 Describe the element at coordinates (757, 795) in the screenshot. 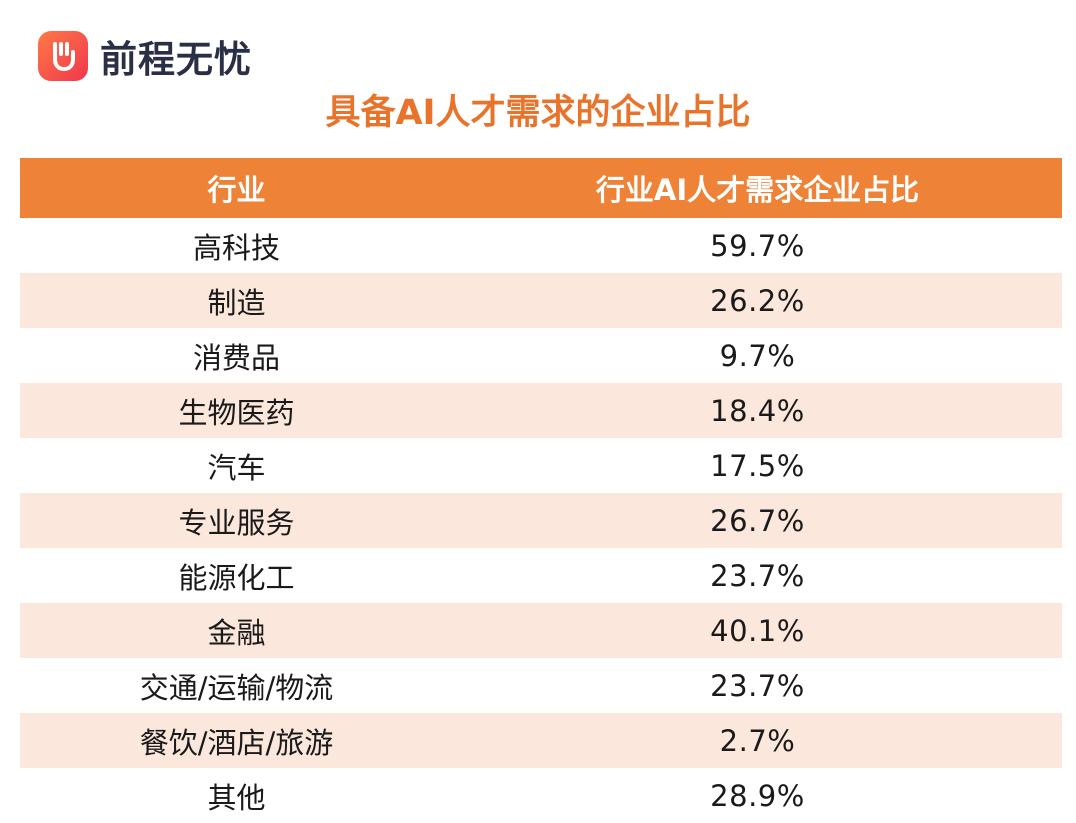

I see `cell-ratio: 28.9%` at that location.